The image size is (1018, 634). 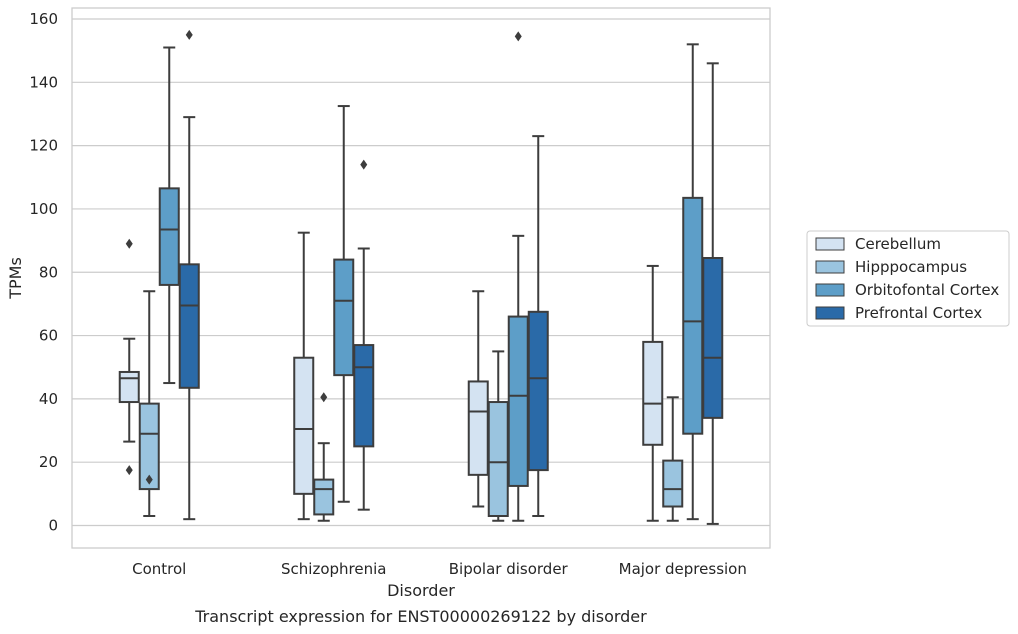 I want to click on y-tick-label: 40, so click(x=48, y=399).